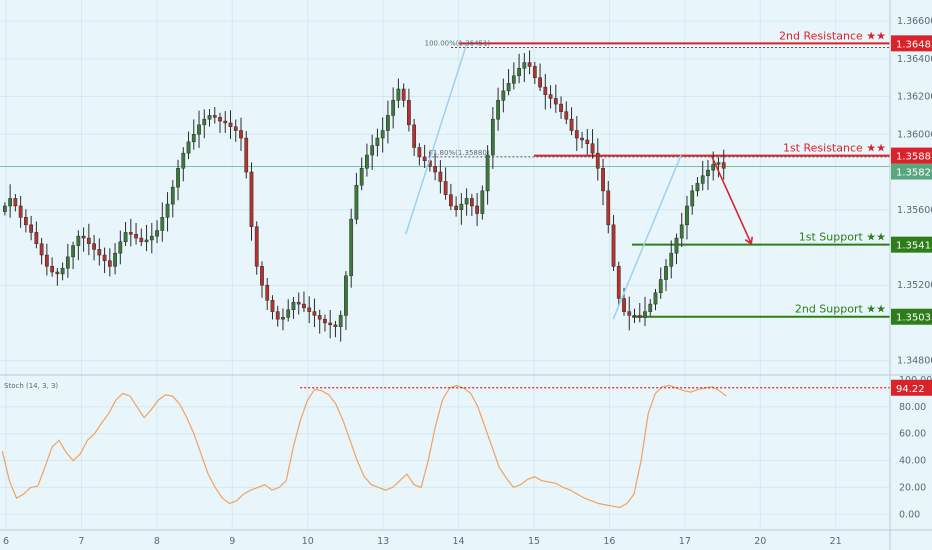  I want to click on time-tick-label: 15, so click(534, 541).